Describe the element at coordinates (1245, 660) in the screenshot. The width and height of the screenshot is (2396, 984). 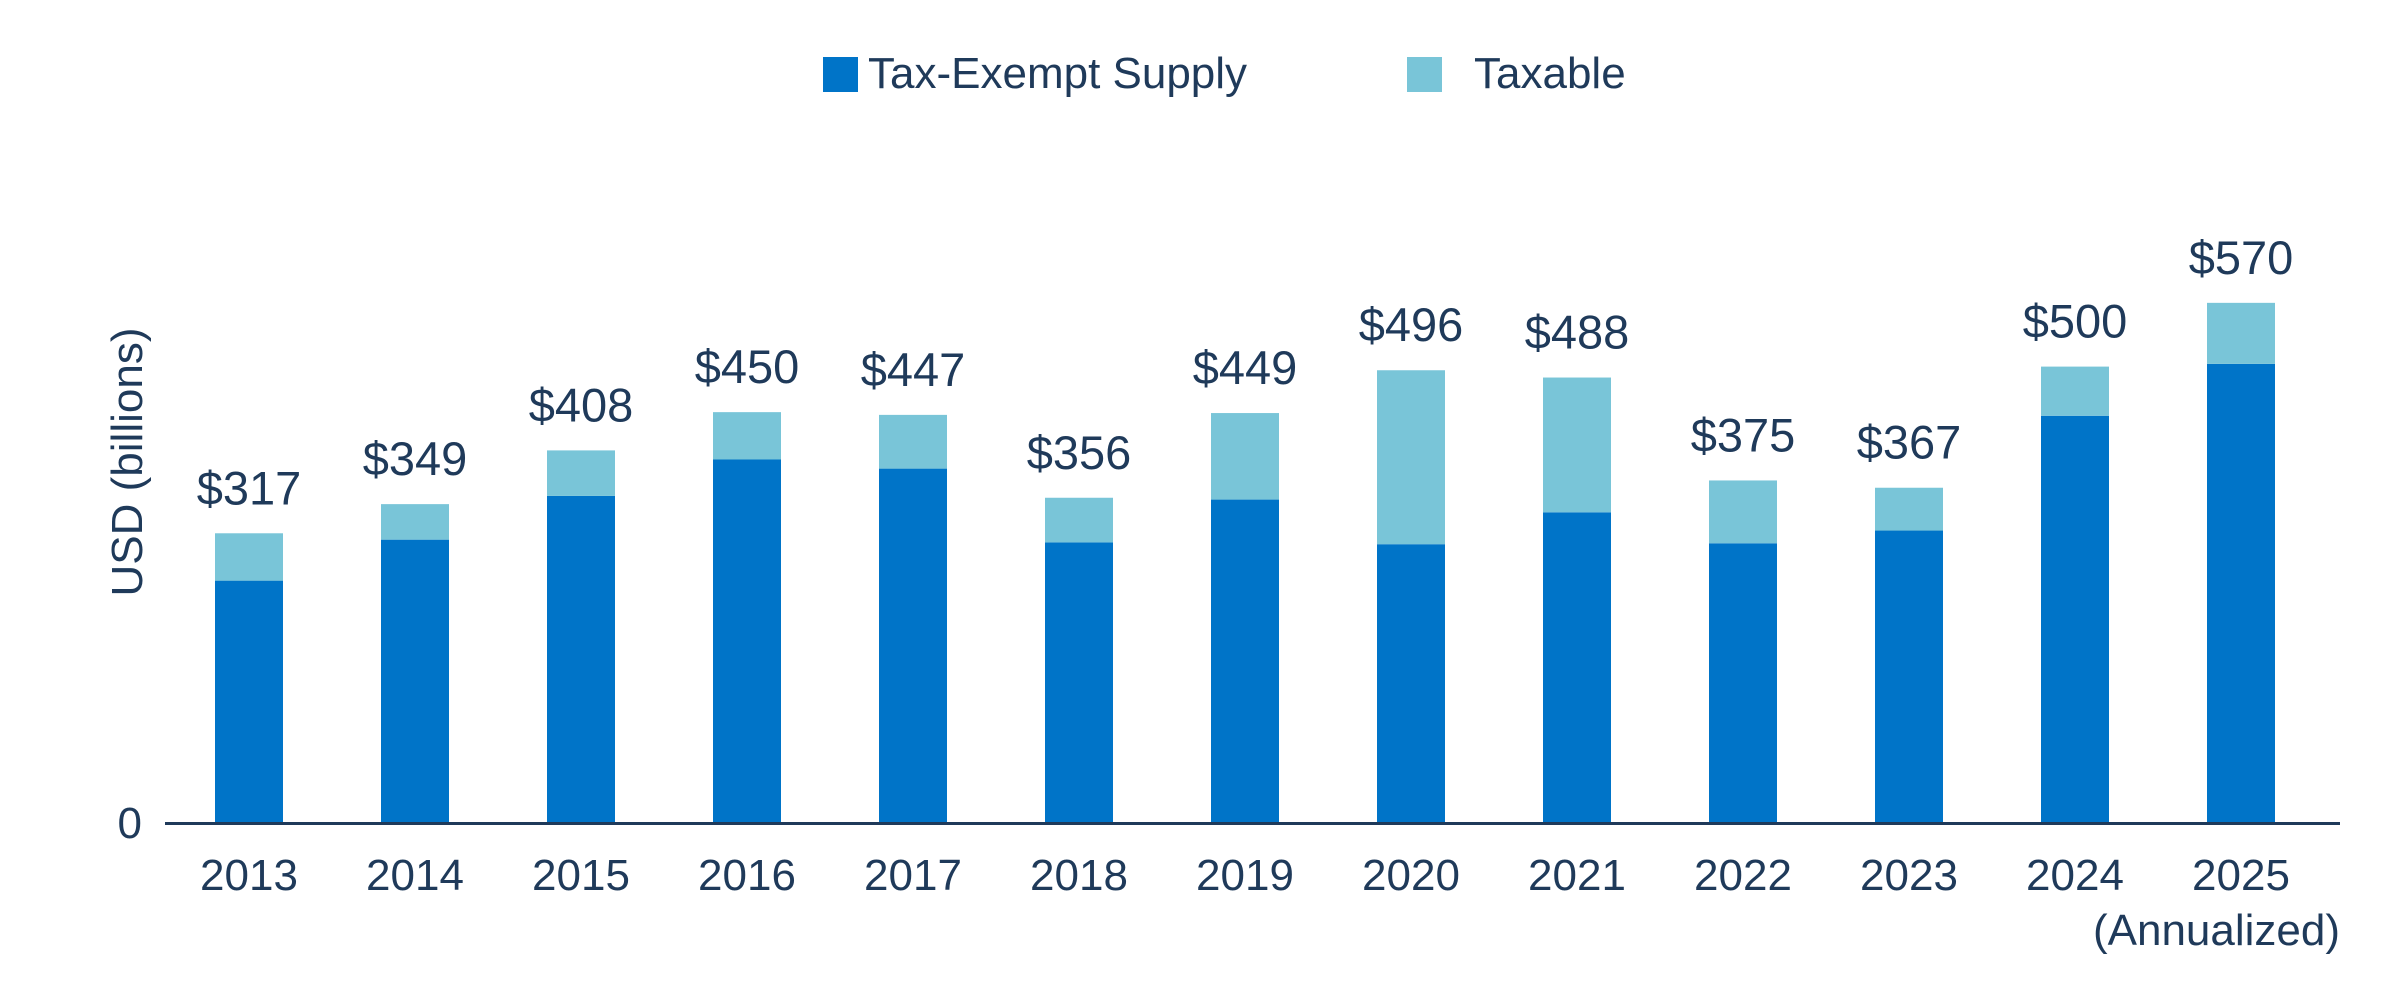
I see `bar-tax-exempt-2019` at that location.